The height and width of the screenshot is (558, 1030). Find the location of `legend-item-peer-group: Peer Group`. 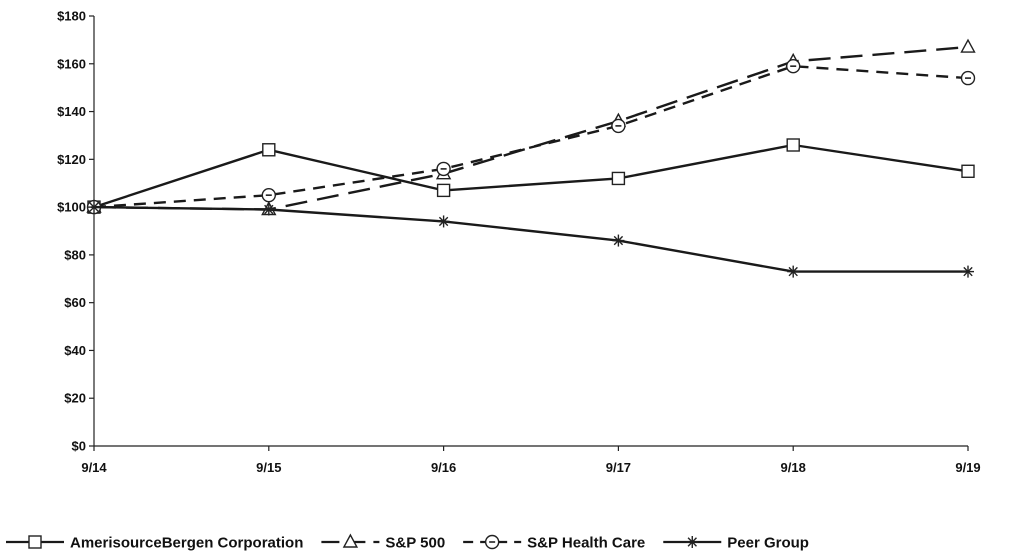

legend-item-peer-group: Peer Group is located at coordinates (736, 543).